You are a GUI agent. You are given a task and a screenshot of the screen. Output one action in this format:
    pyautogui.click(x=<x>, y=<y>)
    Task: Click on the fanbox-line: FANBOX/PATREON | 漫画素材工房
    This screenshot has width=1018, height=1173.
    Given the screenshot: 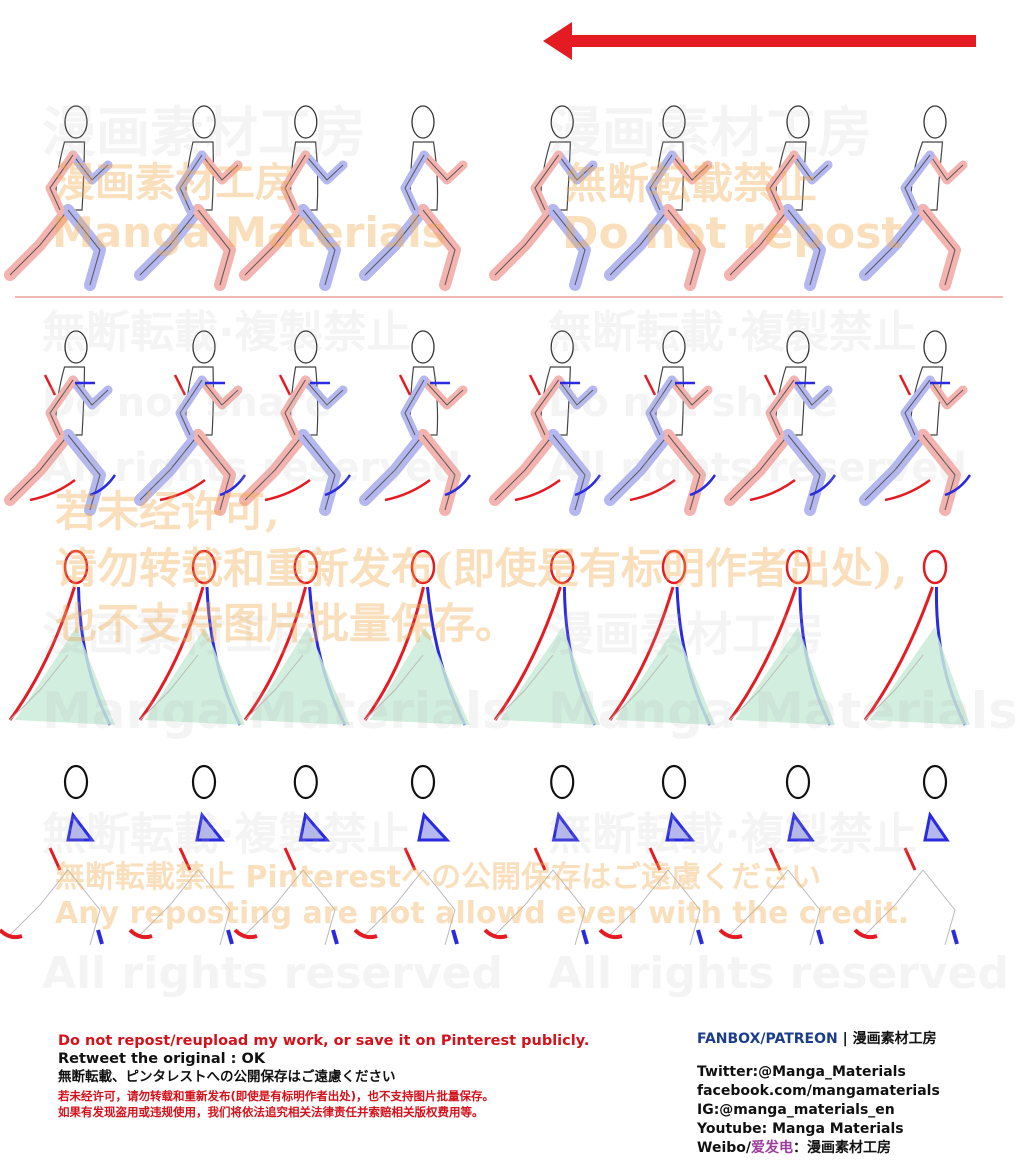 What is the action you would take?
    pyautogui.click(x=818, y=1039)
    